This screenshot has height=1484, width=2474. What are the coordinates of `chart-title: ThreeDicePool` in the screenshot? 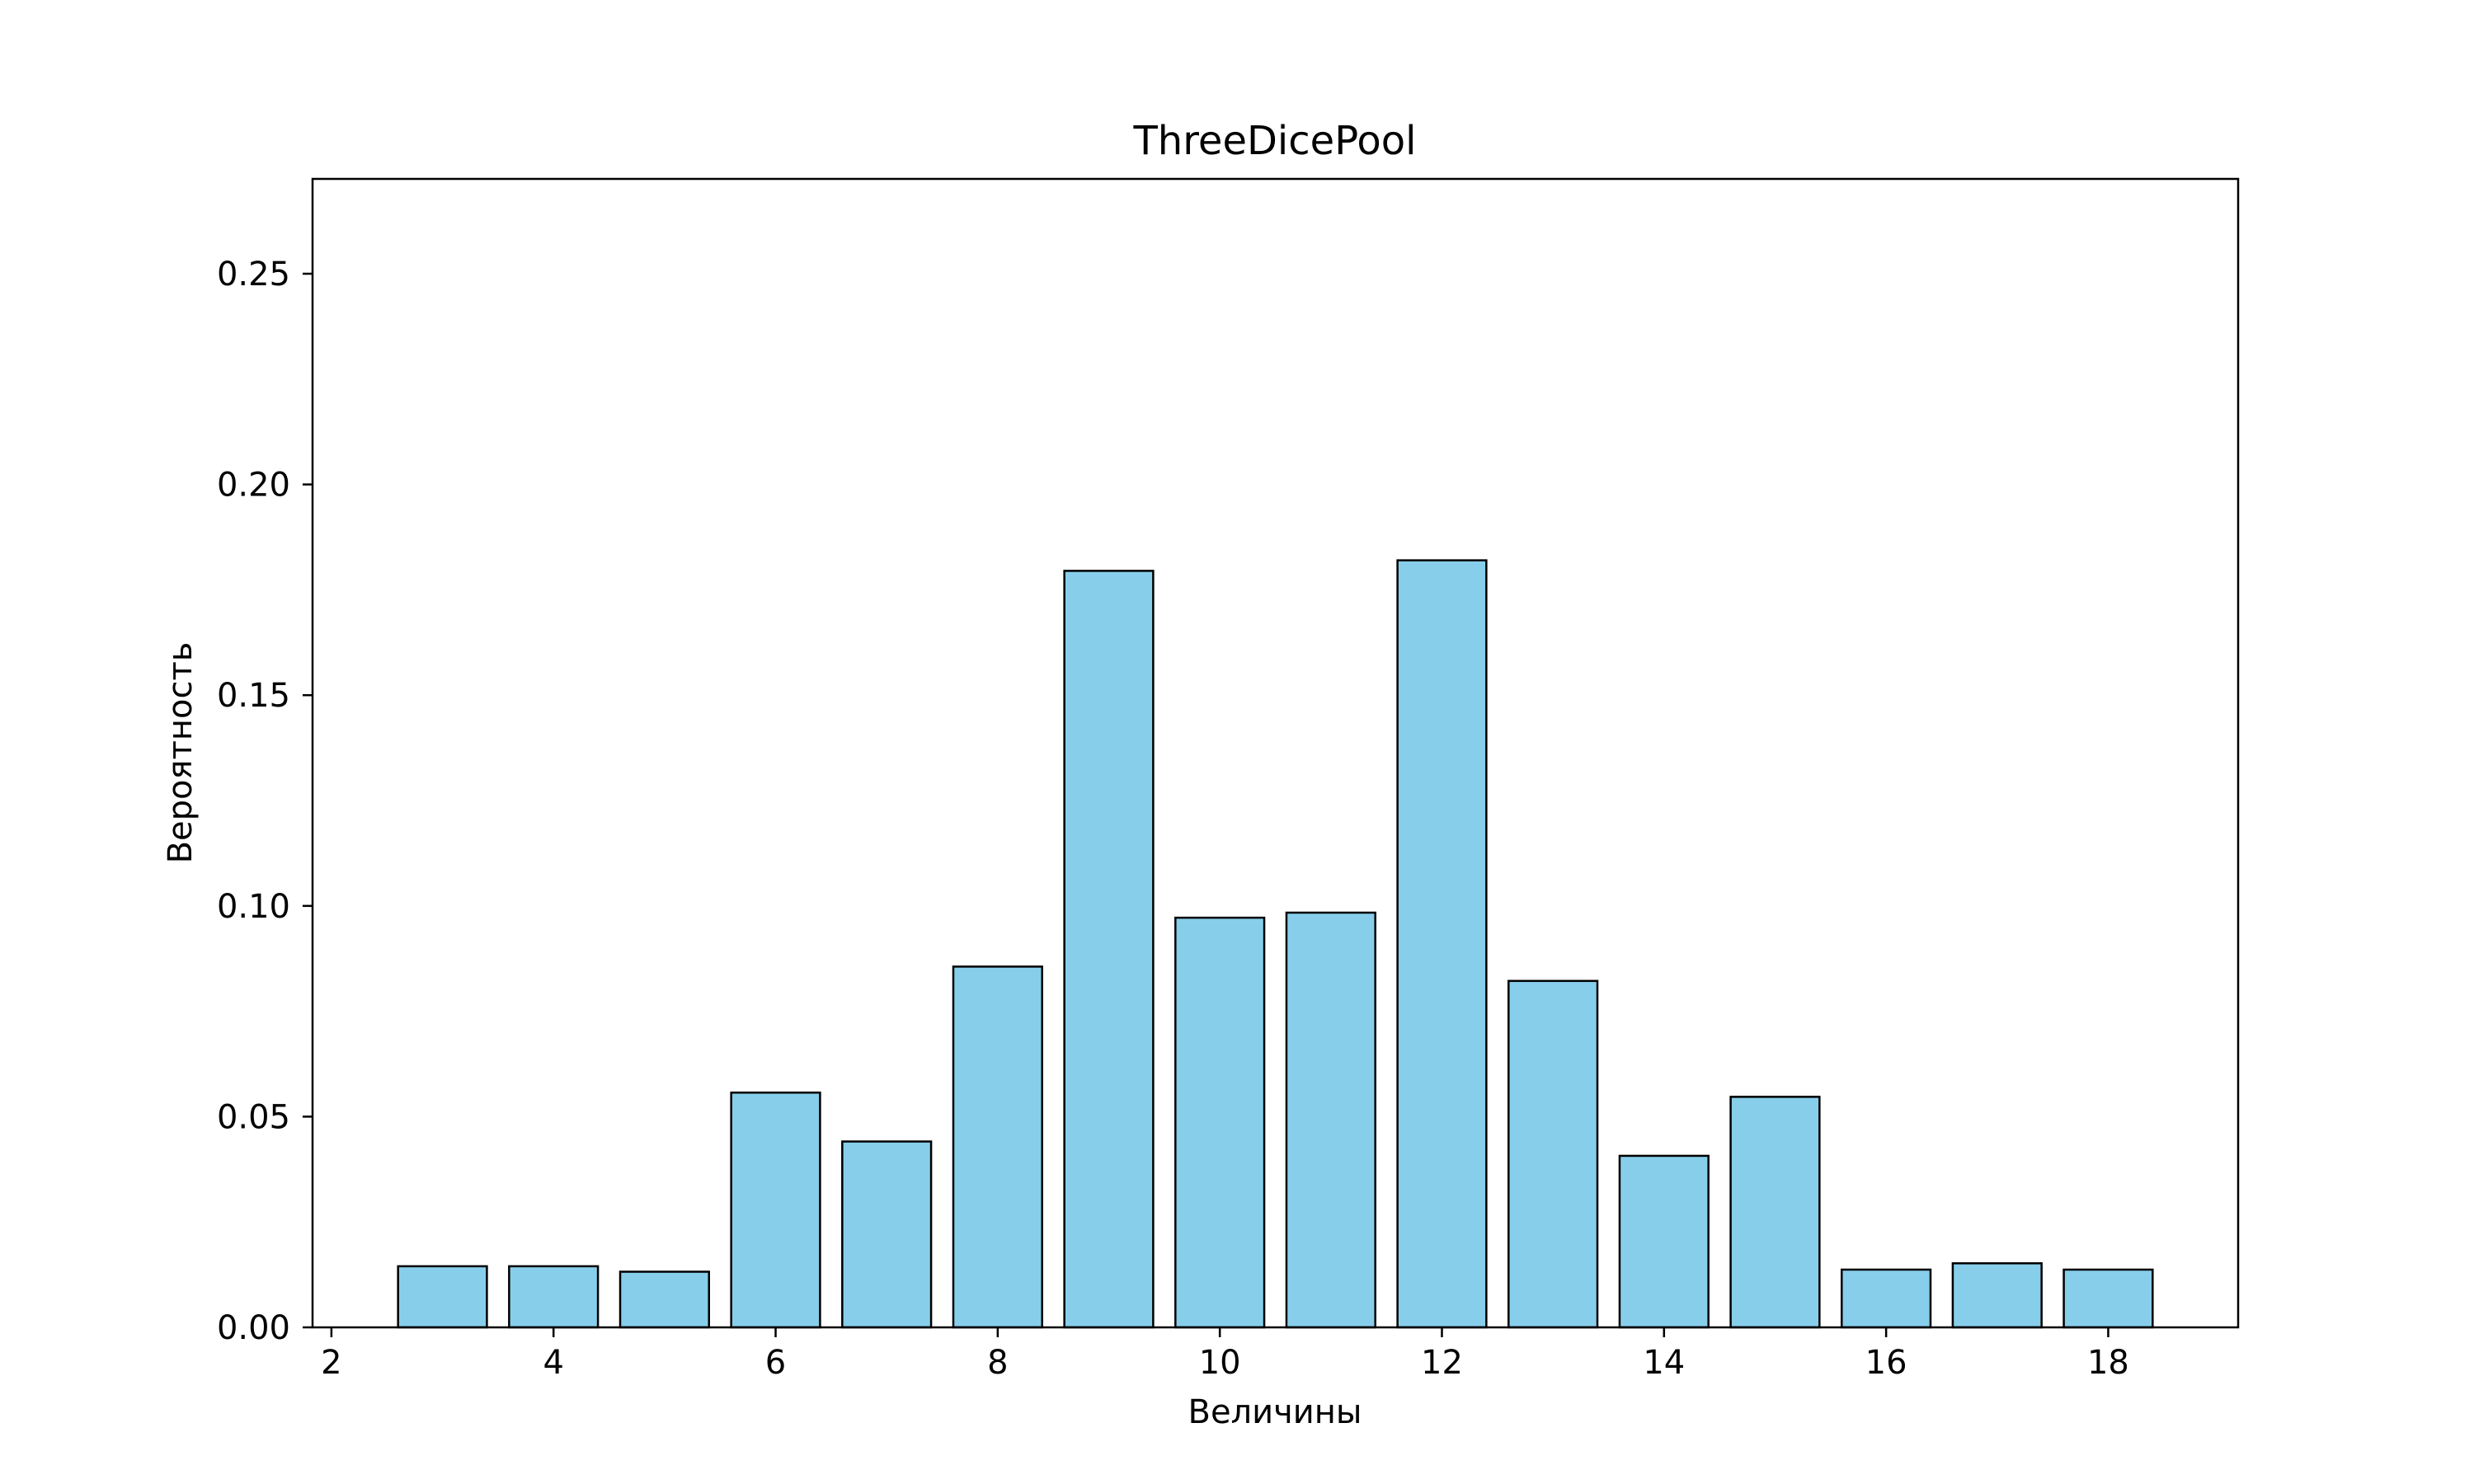 It's located at (1274, 141).